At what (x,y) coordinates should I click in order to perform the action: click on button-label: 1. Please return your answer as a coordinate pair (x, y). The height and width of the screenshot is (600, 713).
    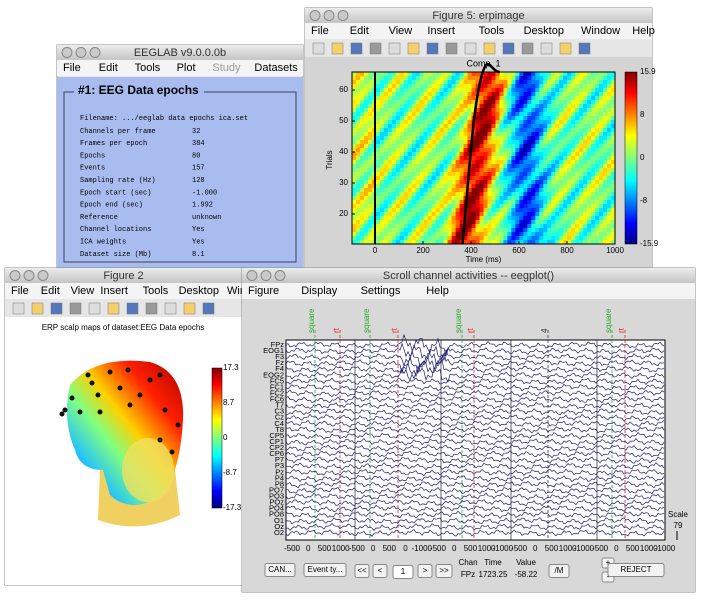
    Looking at the image, I should click on (403, 571).